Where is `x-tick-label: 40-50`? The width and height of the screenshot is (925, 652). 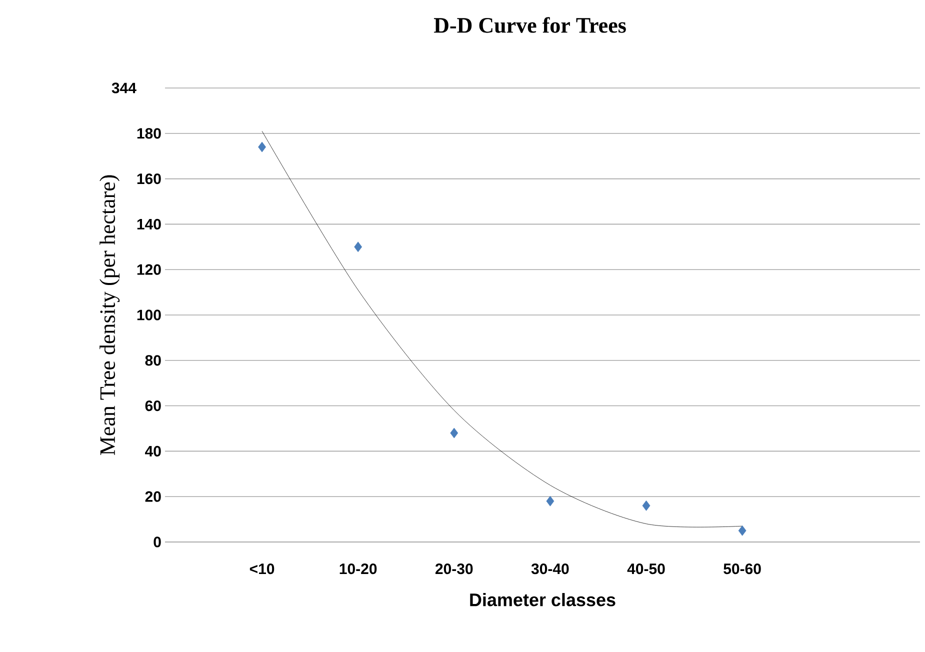
x-tick-label: 40-50 is located at coordinates (646, 569).